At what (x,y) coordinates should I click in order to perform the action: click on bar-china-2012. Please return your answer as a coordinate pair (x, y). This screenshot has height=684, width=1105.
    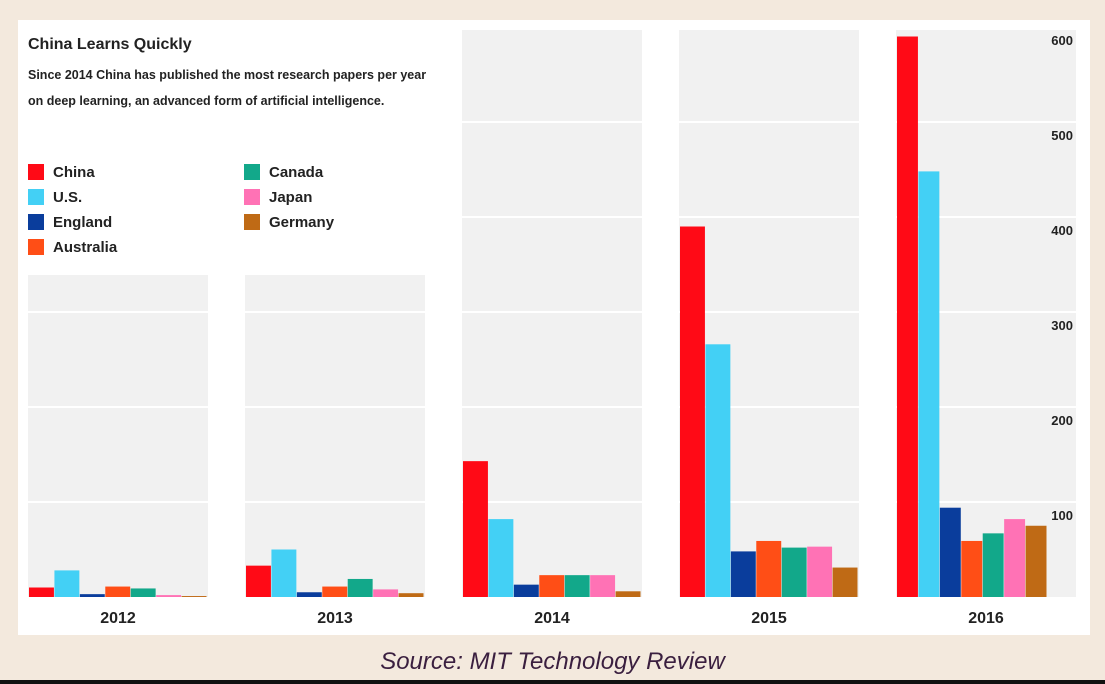
    Looking at the image, I should click on (41, 592).